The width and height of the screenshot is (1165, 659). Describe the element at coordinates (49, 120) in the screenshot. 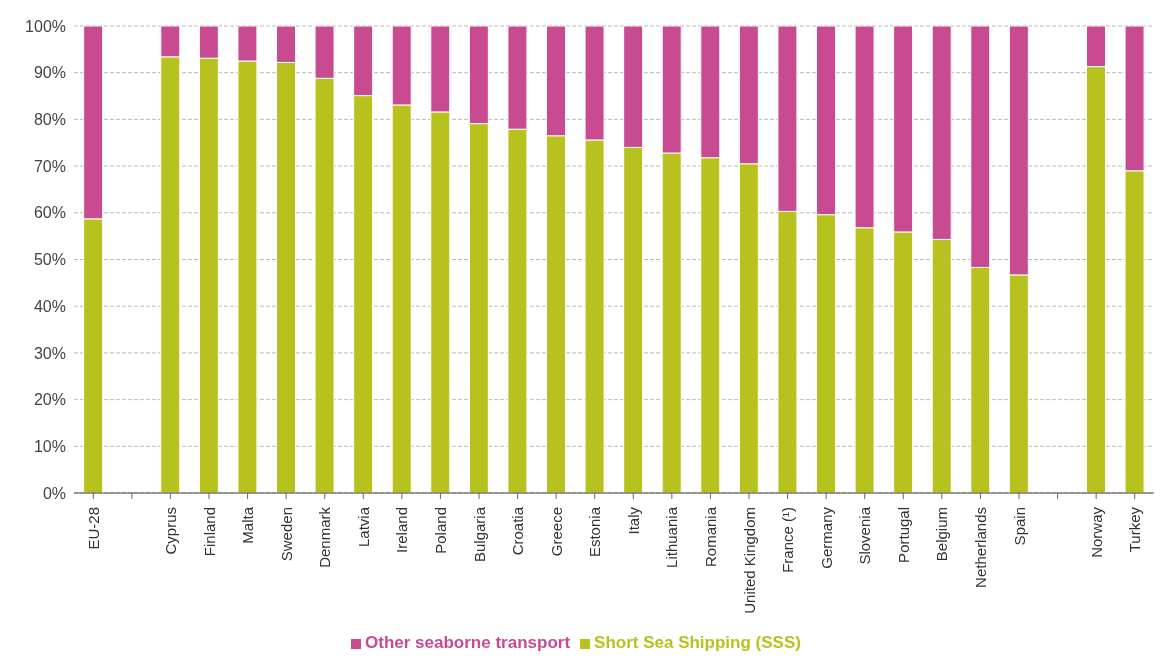

I see `y-tick-label: 80%` at that location.